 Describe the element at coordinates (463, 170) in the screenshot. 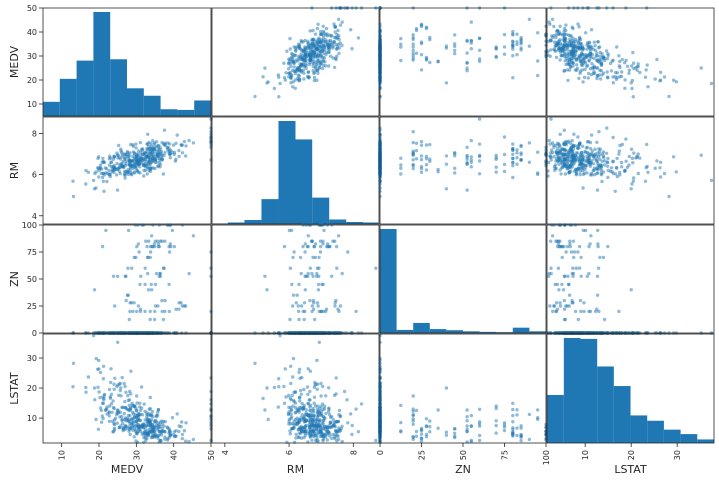

I see `panel-rm-vs-zn` at that location.